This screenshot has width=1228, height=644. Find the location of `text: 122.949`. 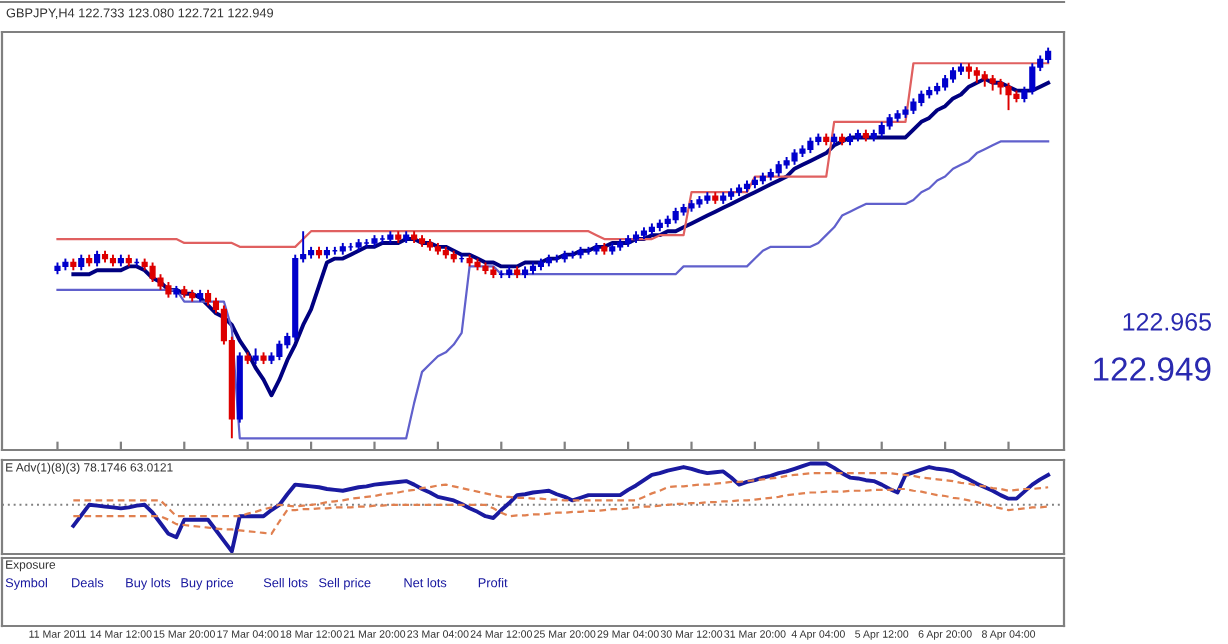

text: 122.949 is located at coordinates (1152, 369).